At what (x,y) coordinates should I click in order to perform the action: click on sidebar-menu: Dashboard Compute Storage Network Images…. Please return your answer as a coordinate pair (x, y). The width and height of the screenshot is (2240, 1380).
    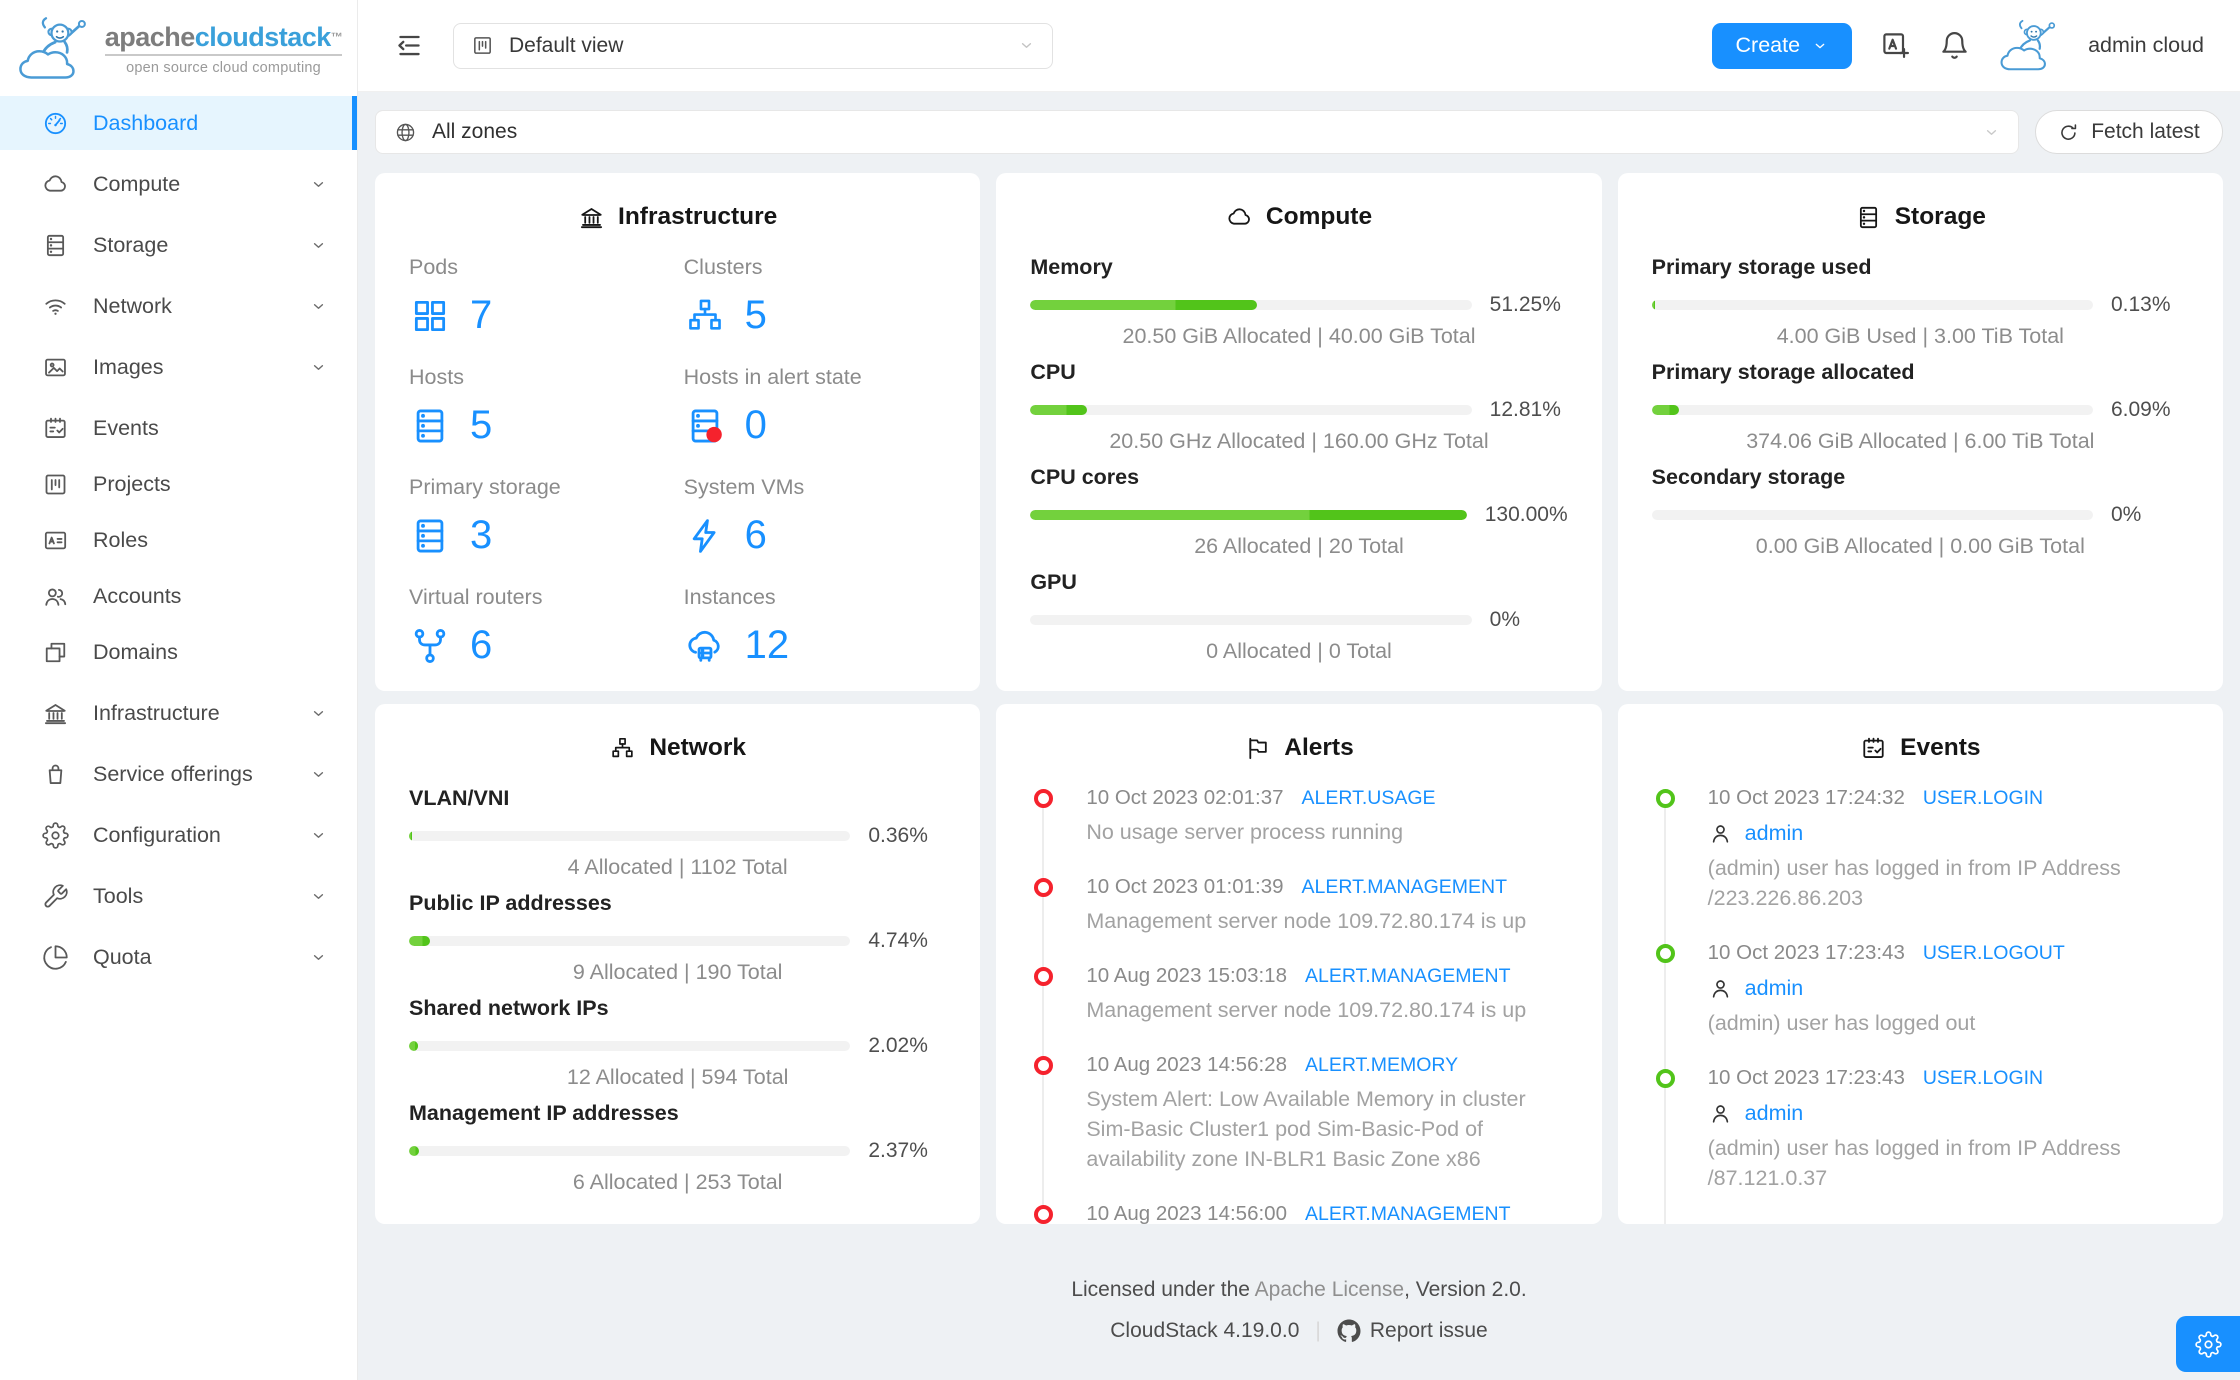
    Looking at the image, I should click on (178, 540).